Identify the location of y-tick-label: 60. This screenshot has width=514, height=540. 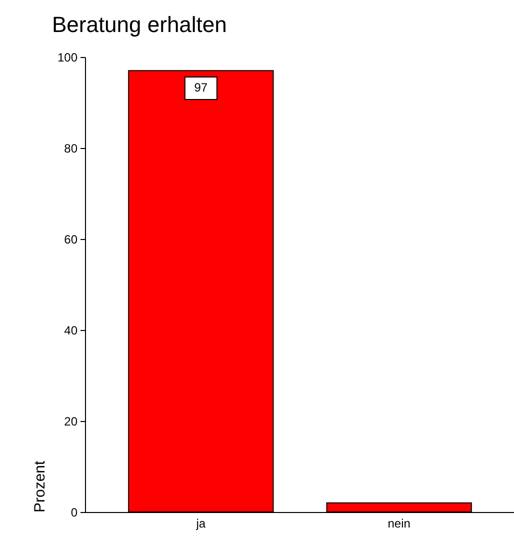
(71, 239).